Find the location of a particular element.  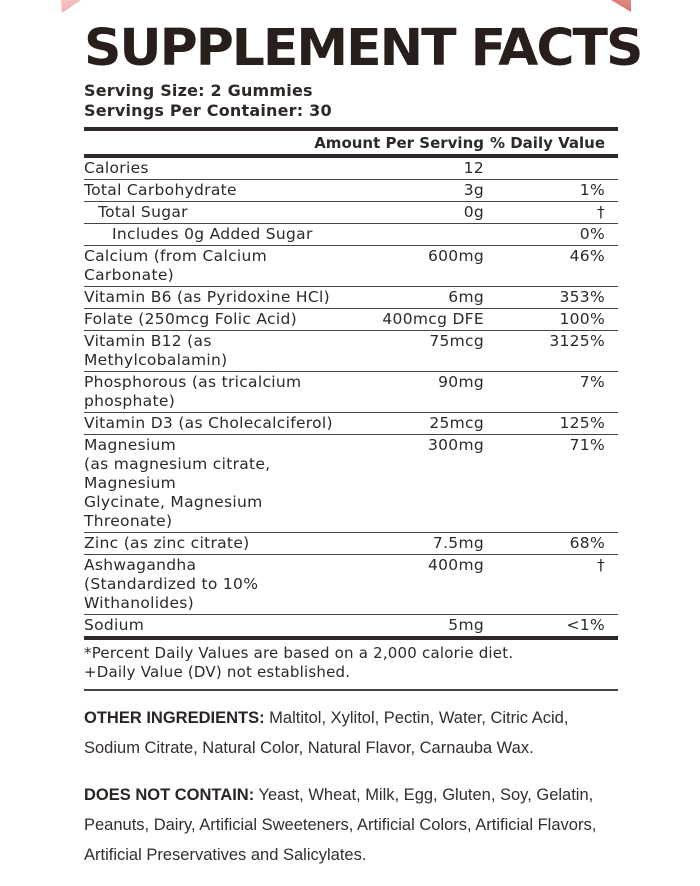

amount-per-serving-header: Amount Per Serving is located at coordinates (399, 143).